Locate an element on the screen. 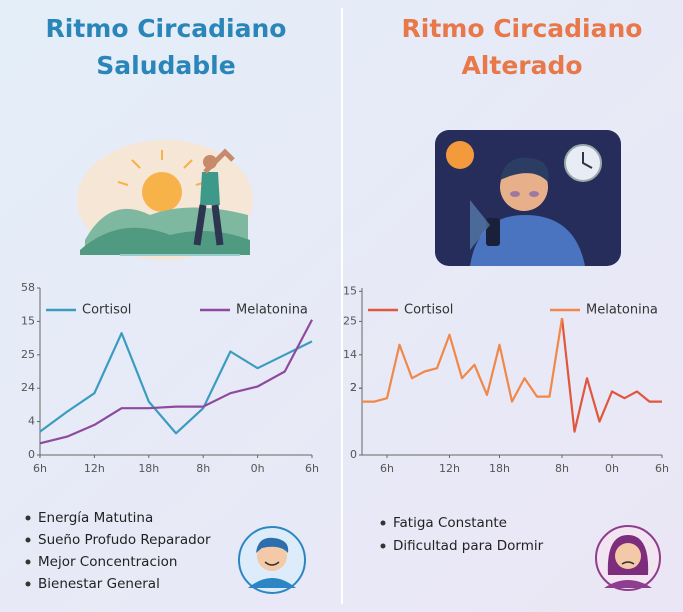 Image resolution: width=683 pixels, height=612 pixels. altered-illustration is located at coordinates (528, 198).